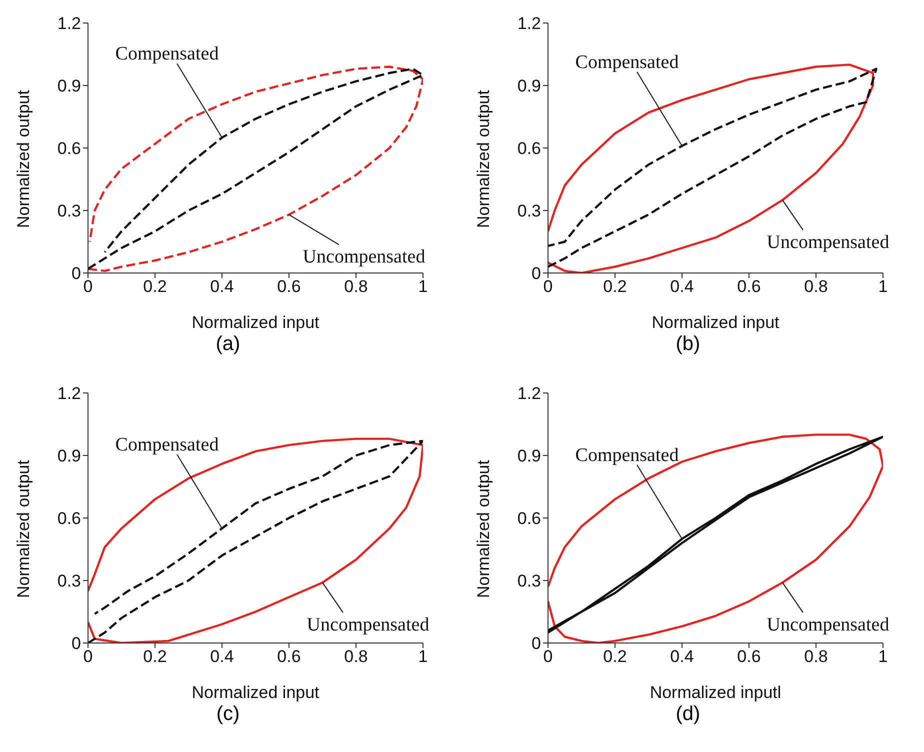 Image resolution: width=924 pixels, height=752 pixels. Describe the element at coordinates (688, 344) in the screenshot. I see `text: (b)` at that location.